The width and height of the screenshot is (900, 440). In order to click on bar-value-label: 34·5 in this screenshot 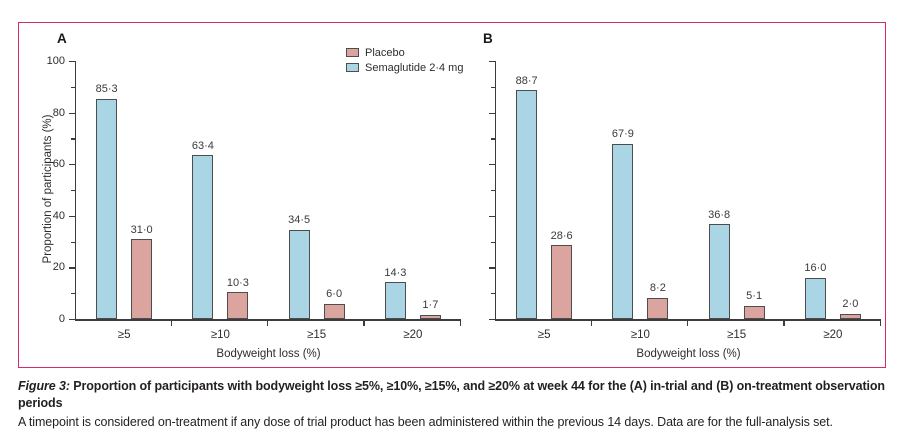, I will do `click(299, 220)`.